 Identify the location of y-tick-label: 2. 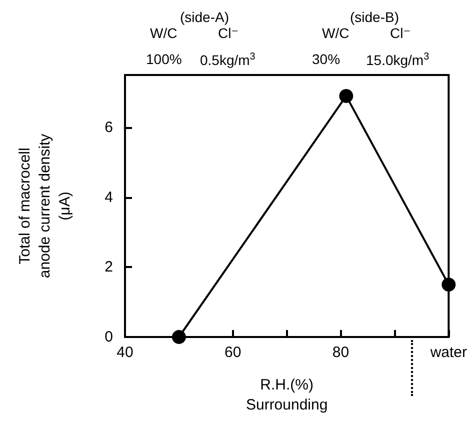
(108, 267).